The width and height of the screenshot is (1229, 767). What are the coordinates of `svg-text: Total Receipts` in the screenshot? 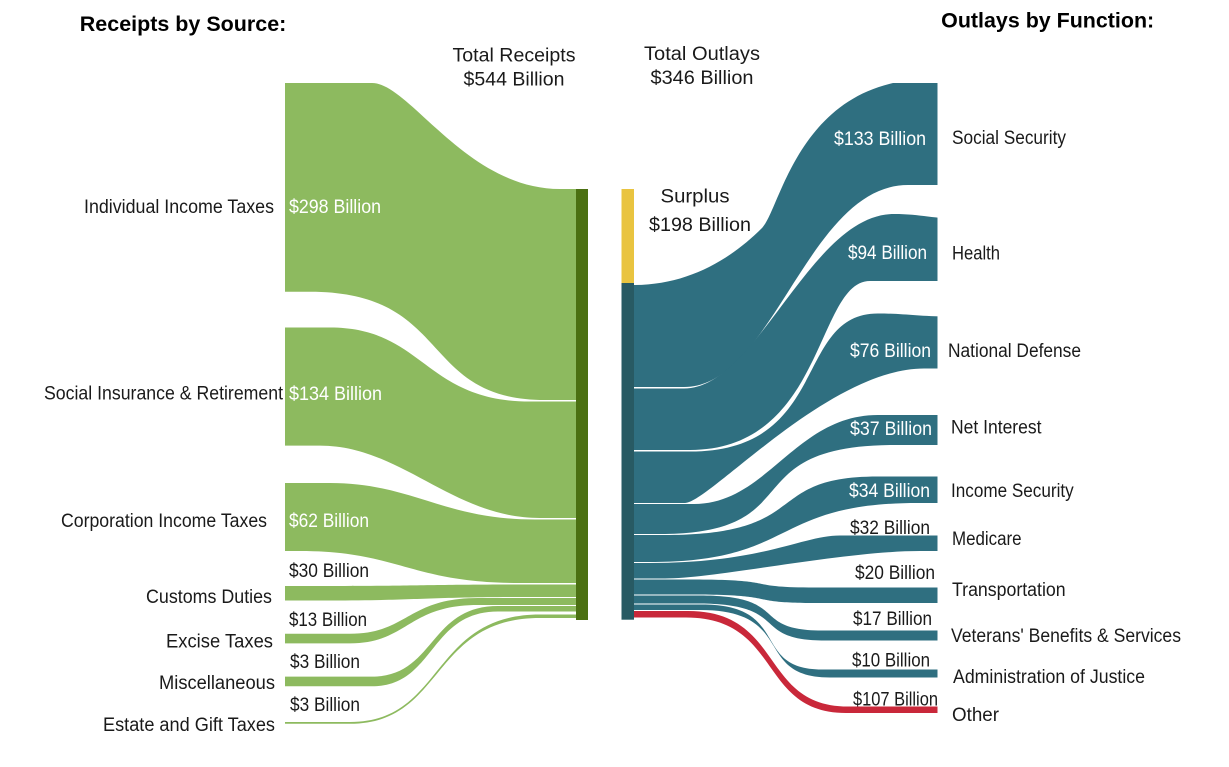 It's located at (514, 56).